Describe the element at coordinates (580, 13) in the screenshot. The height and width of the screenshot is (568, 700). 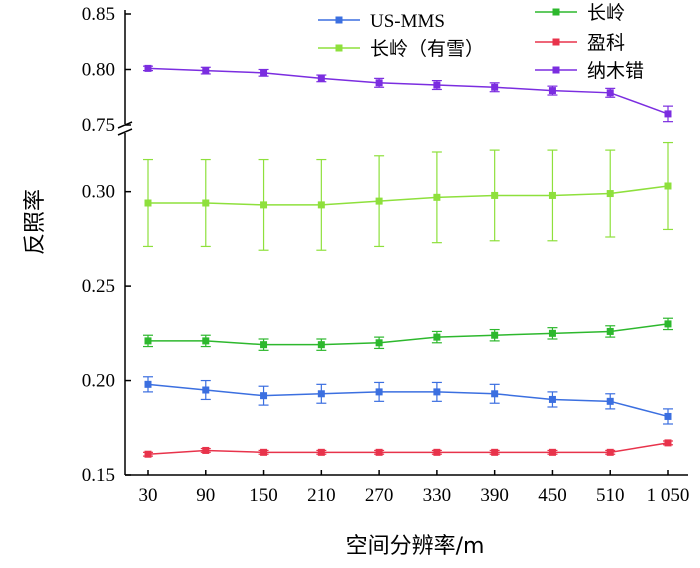
I see `legend-item: 长岭` at that location.